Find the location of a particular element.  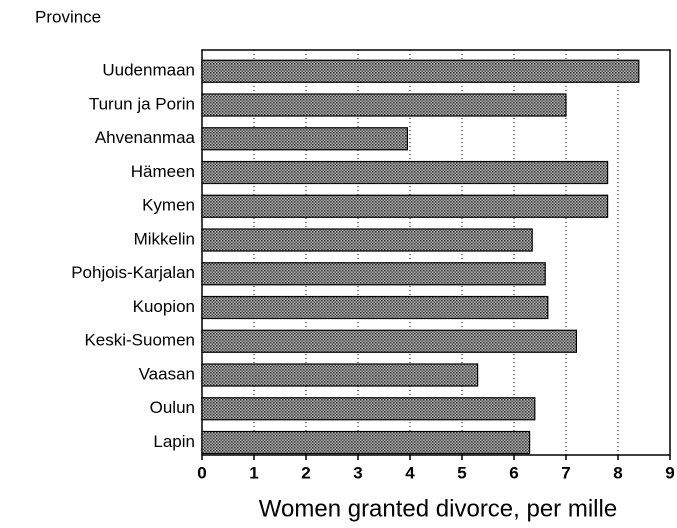

x-tick-label: 8 is located at coordinates (617, 472).